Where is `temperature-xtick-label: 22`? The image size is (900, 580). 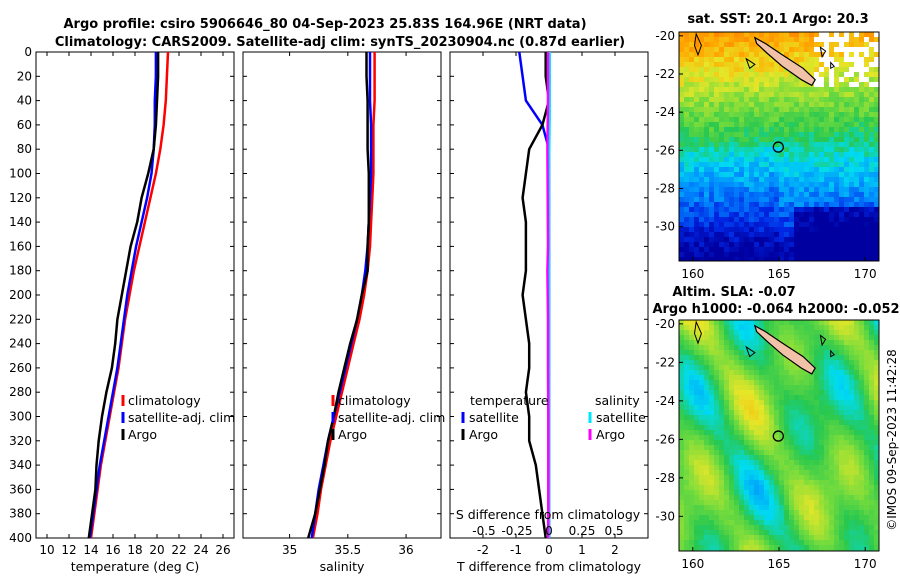
temperature-xtick-label: 22 is located at coordinates (178, 550).